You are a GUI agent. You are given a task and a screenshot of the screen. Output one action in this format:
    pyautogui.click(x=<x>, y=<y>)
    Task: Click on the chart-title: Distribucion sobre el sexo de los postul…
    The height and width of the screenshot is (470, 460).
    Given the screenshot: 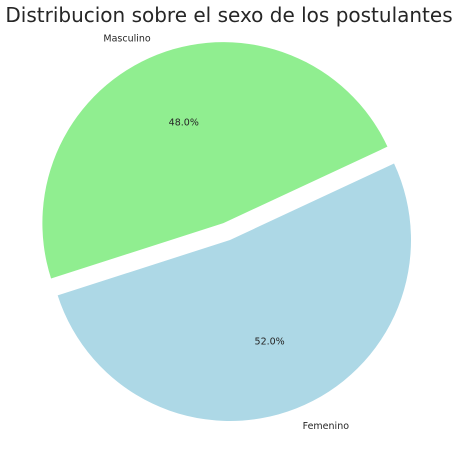 What is the action you would take?
    pyautogui.click(x=228, y=15)
    